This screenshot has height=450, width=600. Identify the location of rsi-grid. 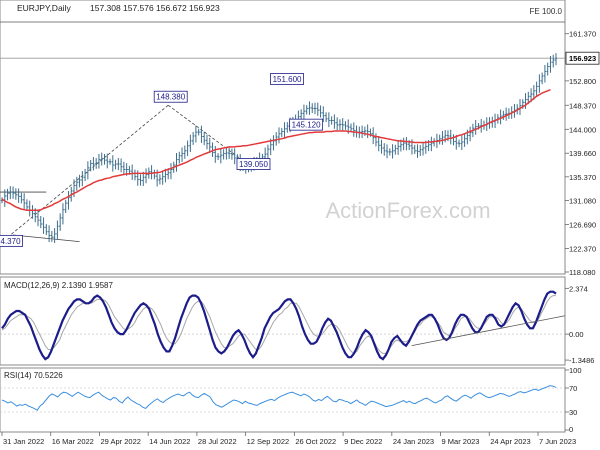
(282, 400).